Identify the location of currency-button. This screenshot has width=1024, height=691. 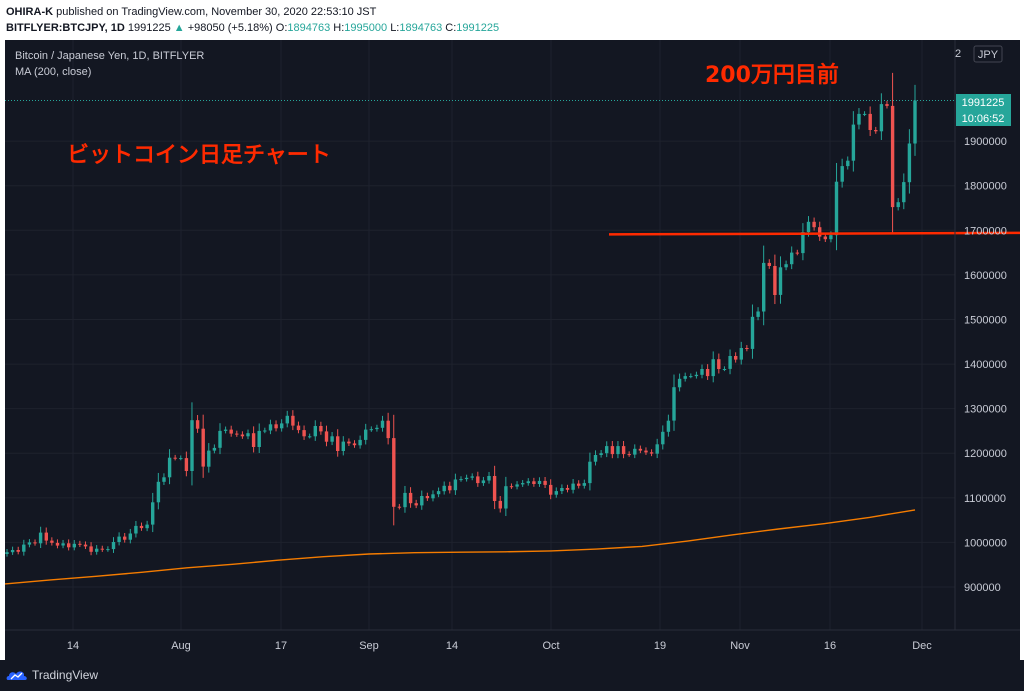
(988, 54).